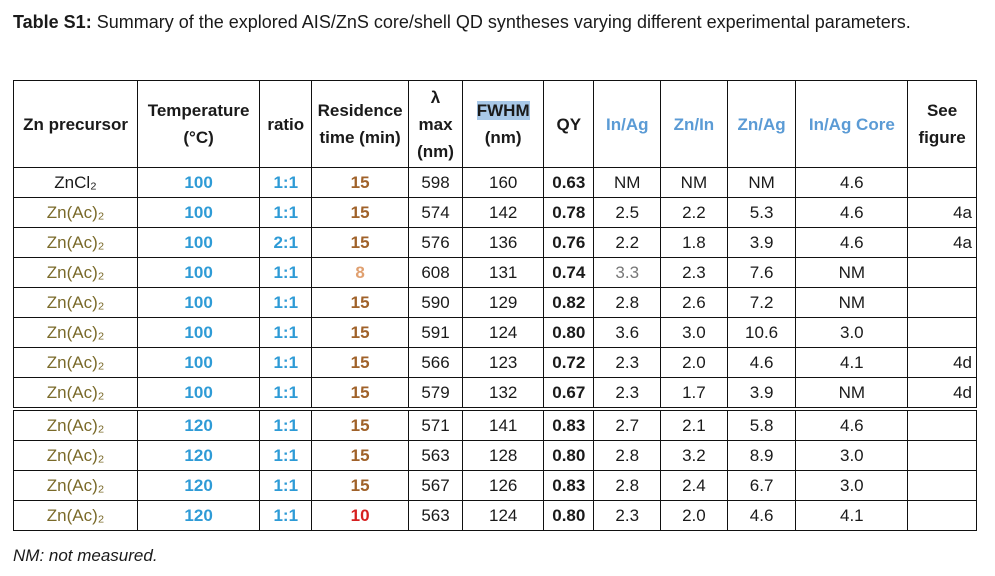 This screenshot has width=995, height=576. I want to click on table-row: Zn(Ac)₂ 100 1:1 15 566 123 0.72 2.3 2.0 4.6 4.1 4d, so click(494, 362).